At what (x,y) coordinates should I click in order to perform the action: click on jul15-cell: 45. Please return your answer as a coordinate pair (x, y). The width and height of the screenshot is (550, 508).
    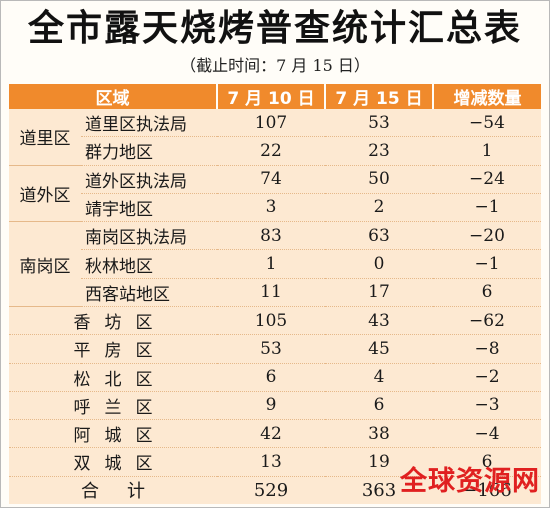
    Looking at the image, I should click on (379, 349).